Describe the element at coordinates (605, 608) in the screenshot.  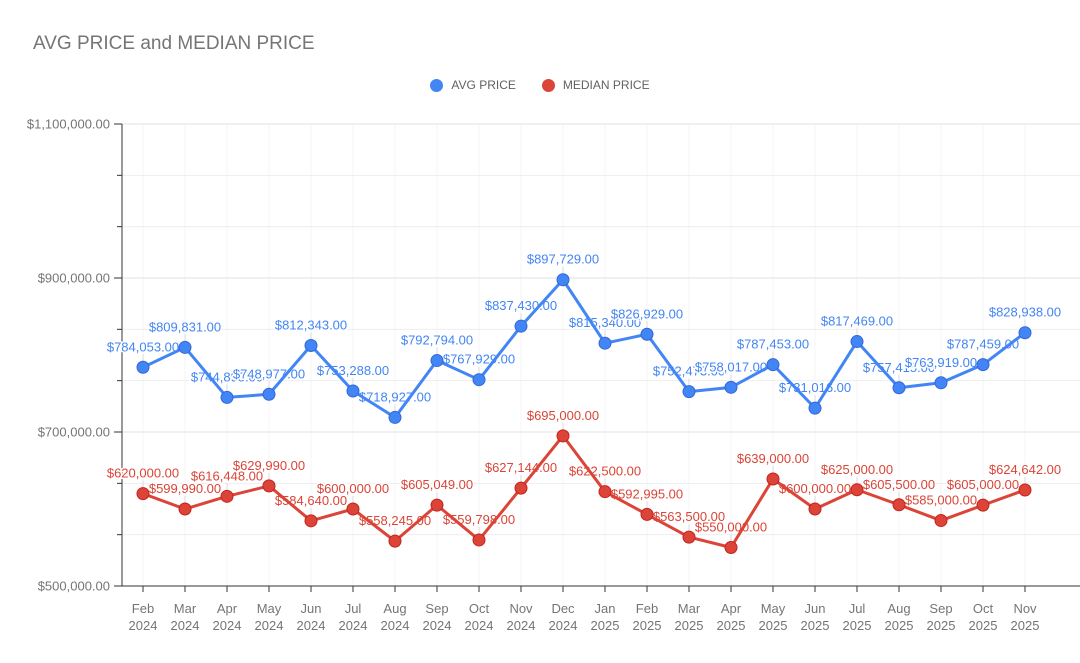
I see `x-axis-label-month: Jan` at that location.